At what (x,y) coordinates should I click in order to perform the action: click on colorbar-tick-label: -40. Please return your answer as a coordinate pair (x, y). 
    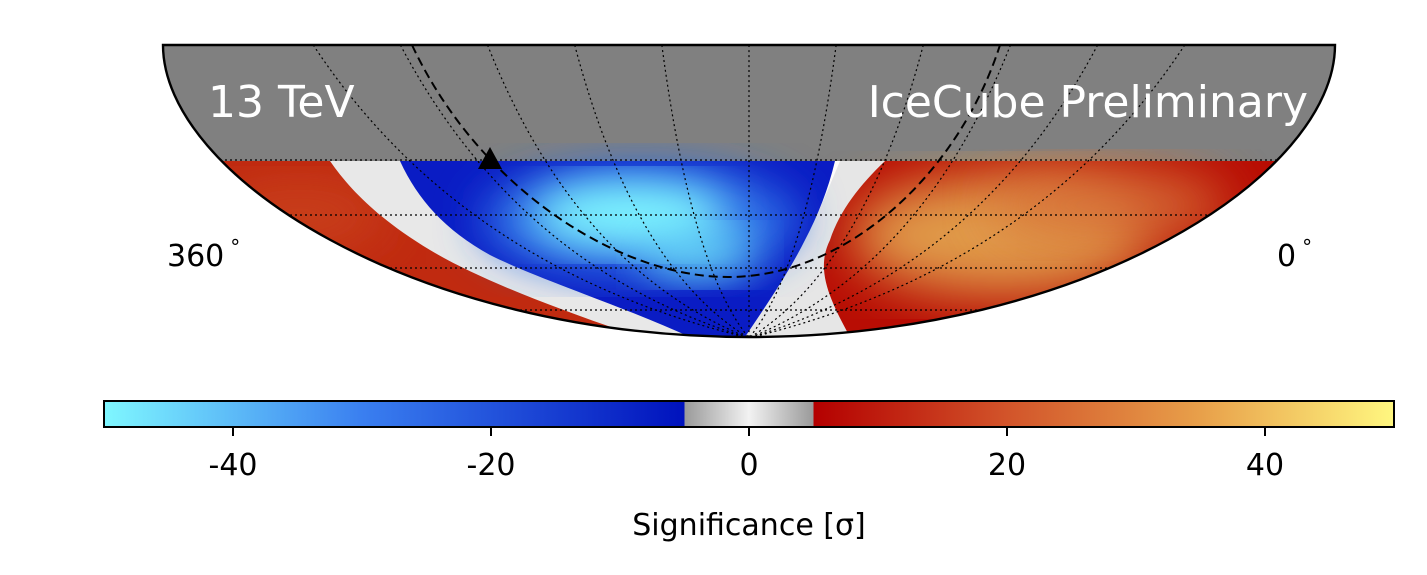
    Looking at the image, I should click on (233, 465).